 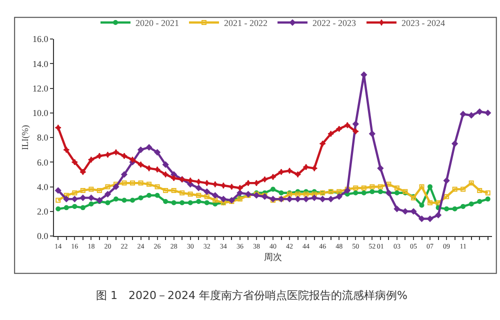 I want to click on y-tick-label: 16.0, so click(x=40, y=39).